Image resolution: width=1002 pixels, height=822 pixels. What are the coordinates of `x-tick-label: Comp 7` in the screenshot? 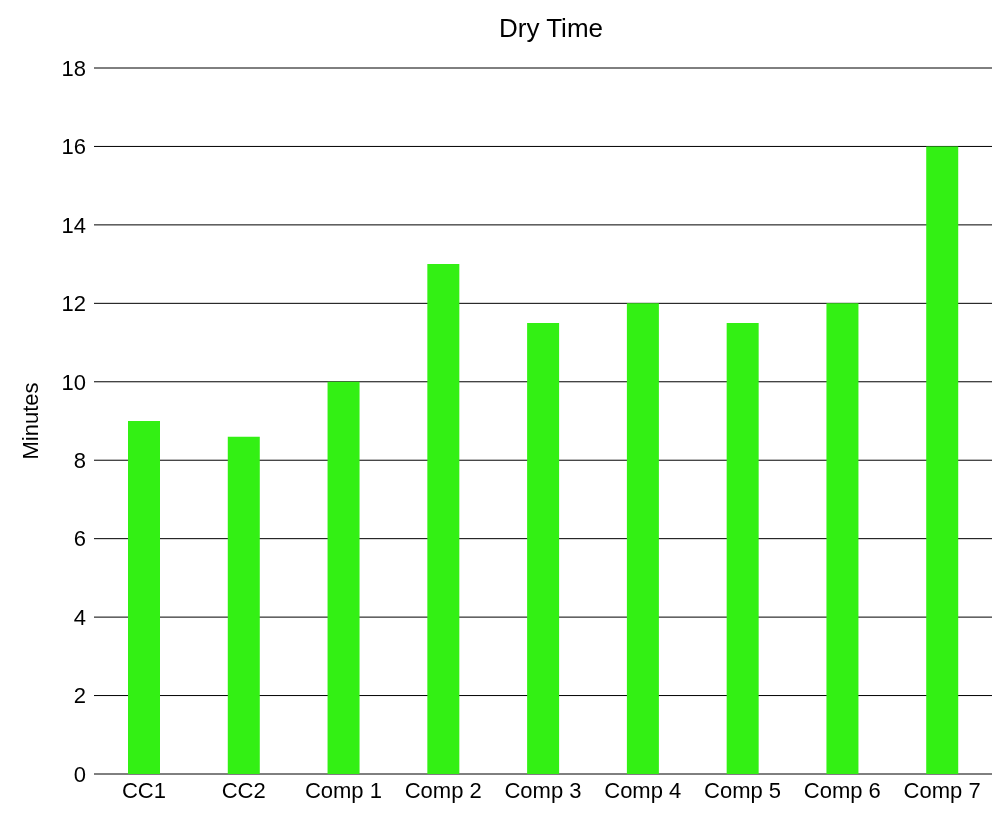 It's located at (942, 790).